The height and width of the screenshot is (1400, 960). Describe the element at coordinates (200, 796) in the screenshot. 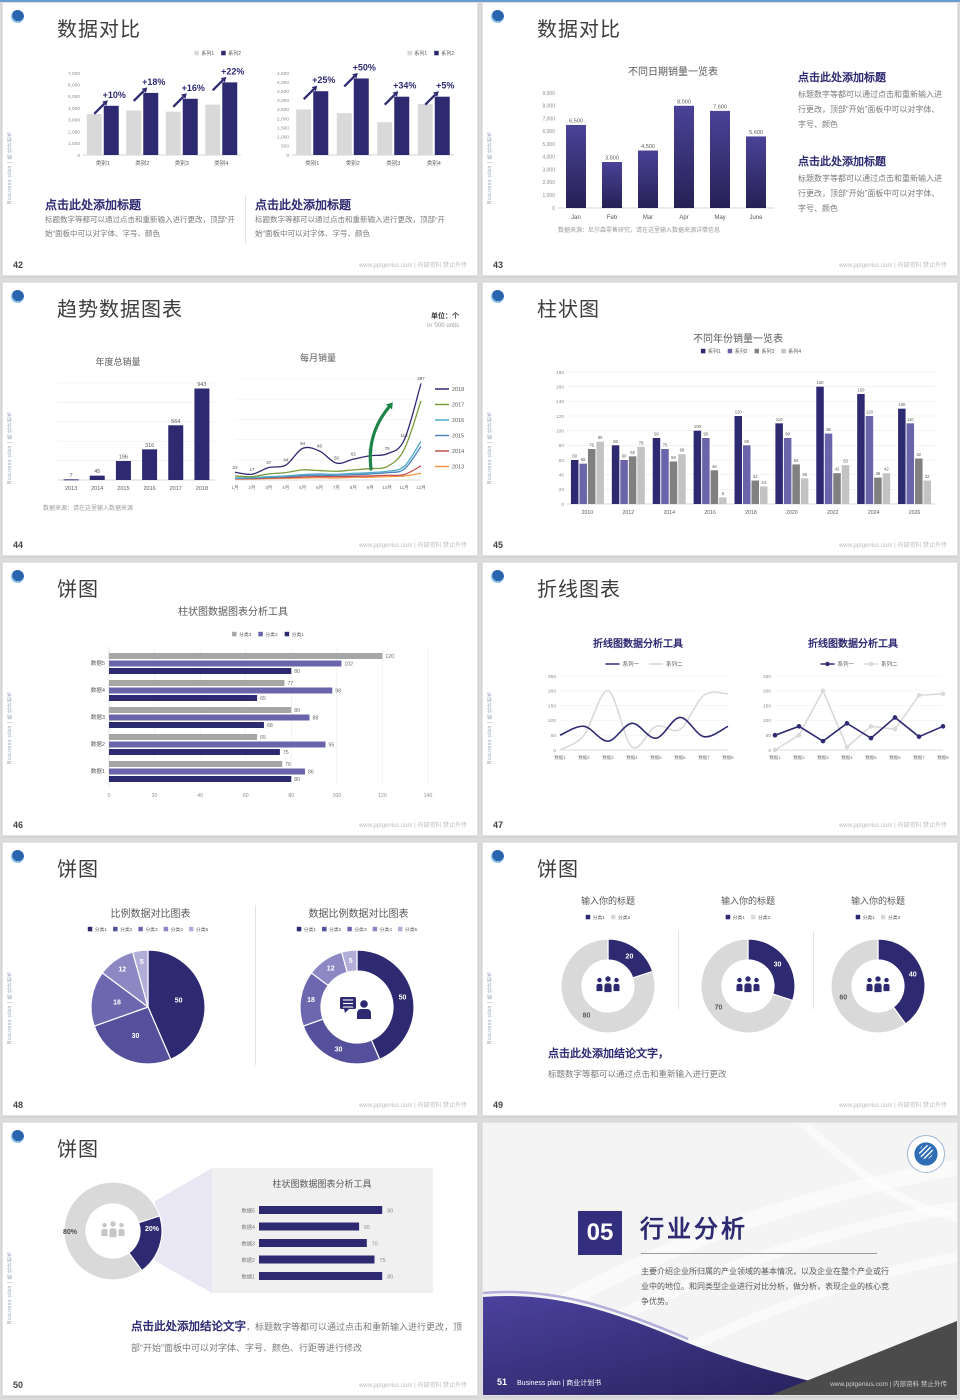

I see `svg-text: 40` at that location.